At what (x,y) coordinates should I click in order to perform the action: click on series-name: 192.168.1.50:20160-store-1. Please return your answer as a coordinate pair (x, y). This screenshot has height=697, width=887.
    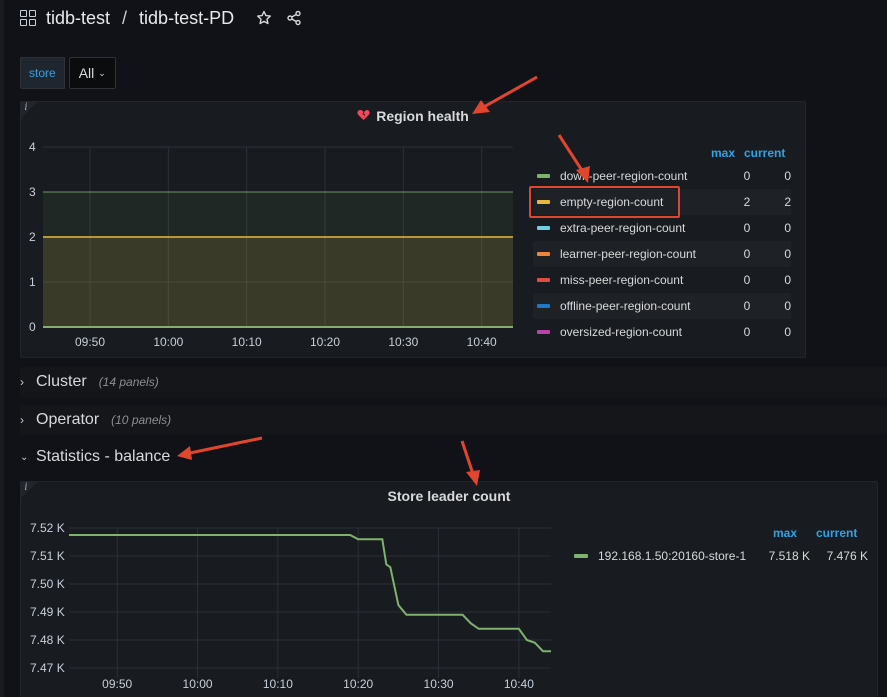
    Looking at the image, I should click on (672, 556).